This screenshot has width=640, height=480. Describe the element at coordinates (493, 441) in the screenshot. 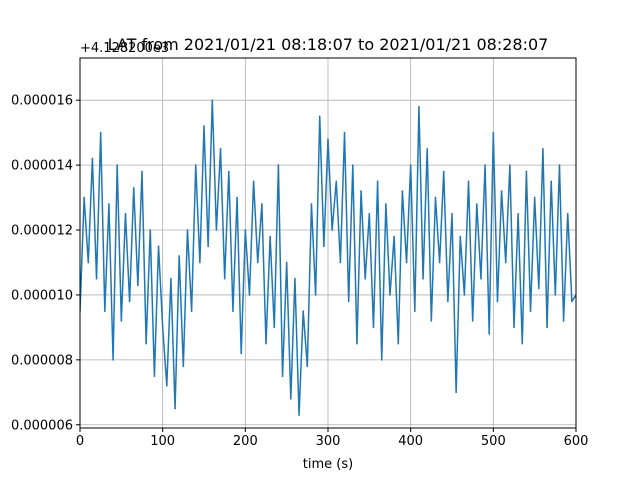

I see `x-tick-label: 500` at that location.